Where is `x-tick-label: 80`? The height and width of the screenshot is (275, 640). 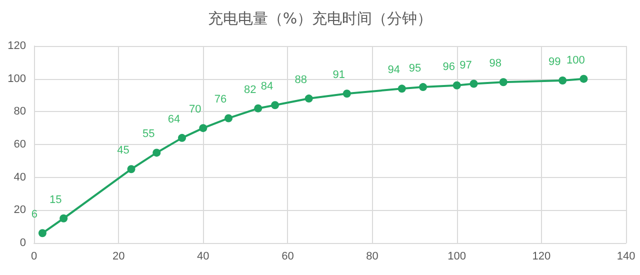
x-tick-label: 80 is located at coordinates (372, 256).